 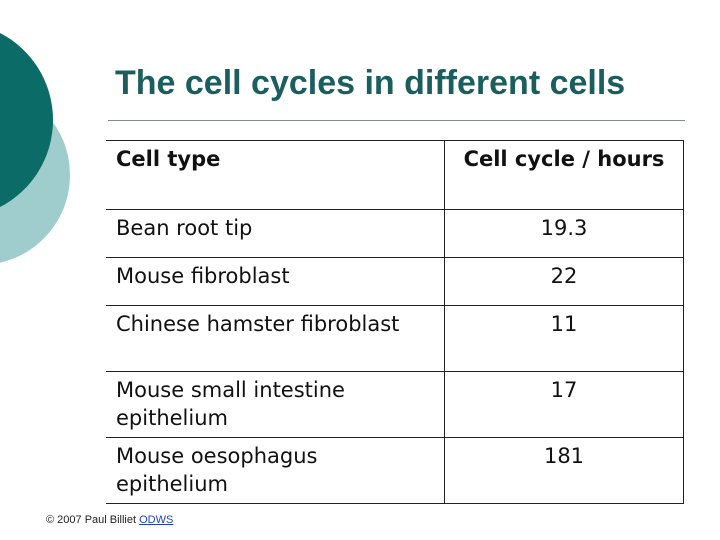 I want to click on dark-circle-shape, so click(x=26, y=120).